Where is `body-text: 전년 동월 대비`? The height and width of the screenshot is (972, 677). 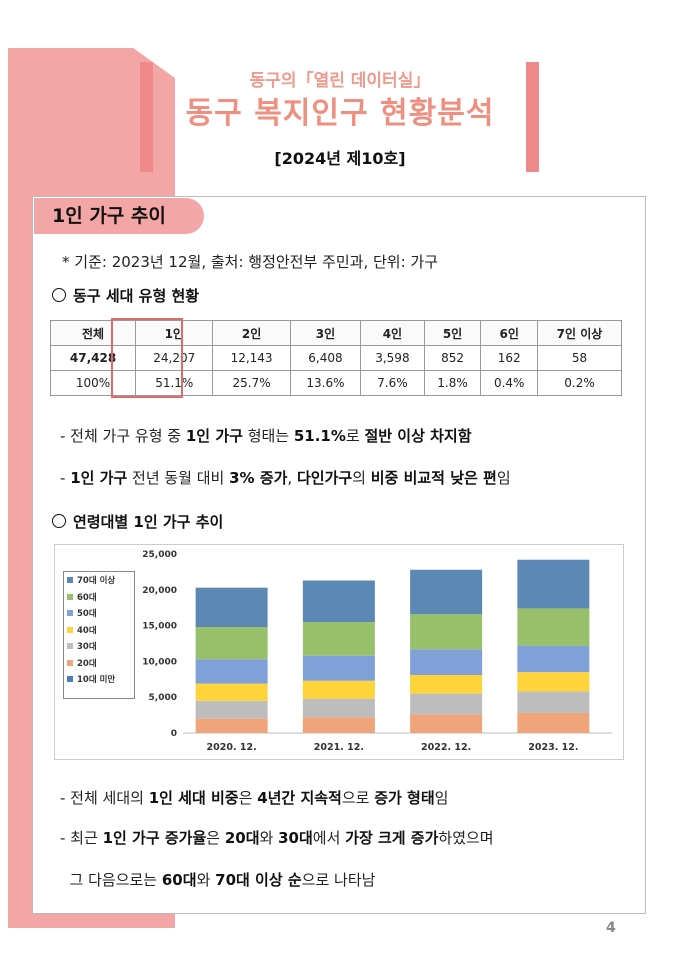
body-text: 전년 동월 대비 is located at coordinates (178, 478).